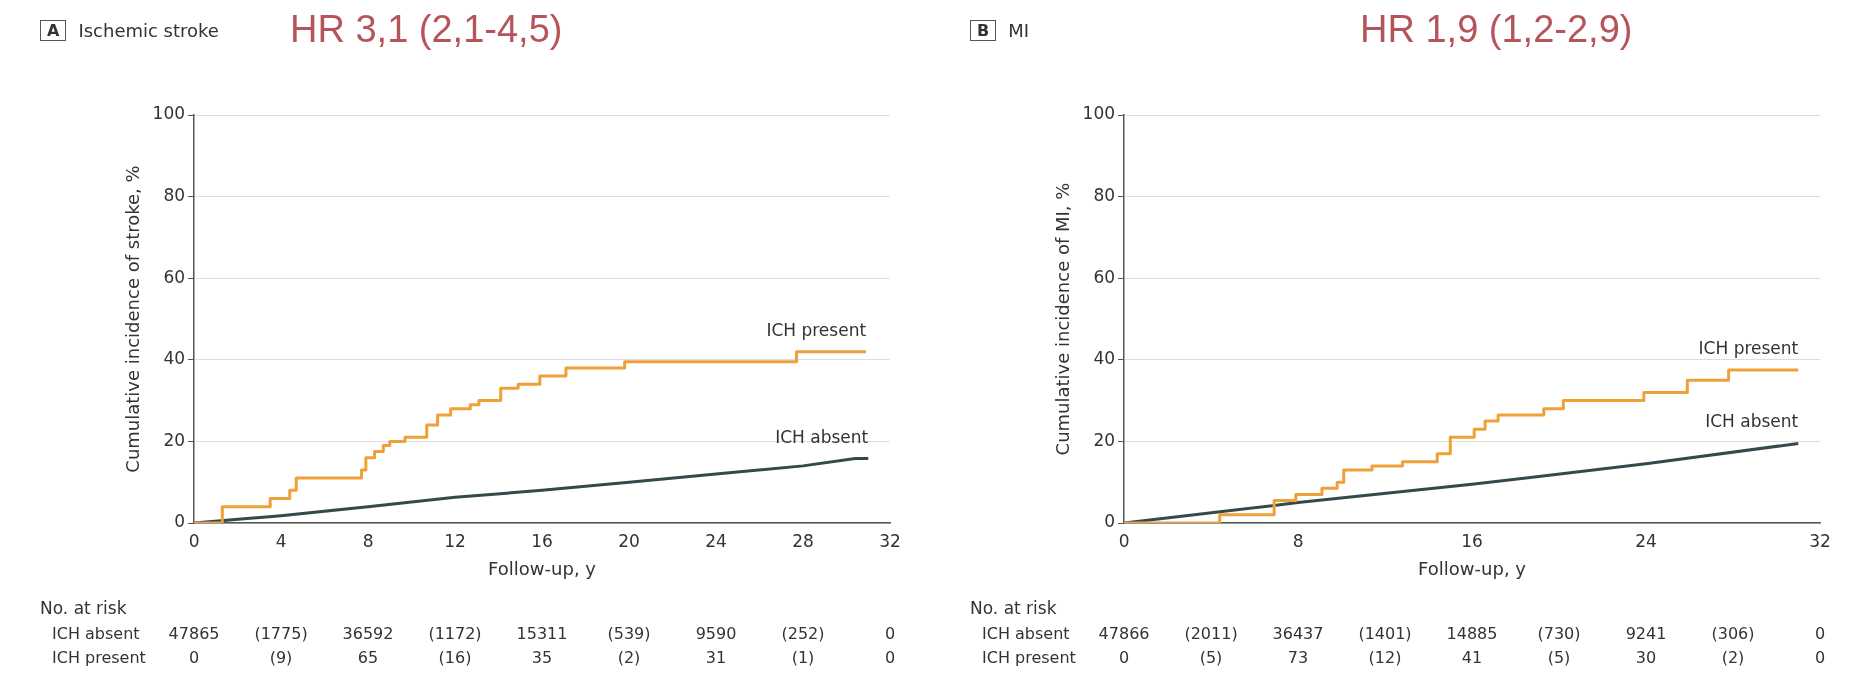  Describe the element at coordinates (1472, 657) in the screenshot. I see `text: 41` at that location.